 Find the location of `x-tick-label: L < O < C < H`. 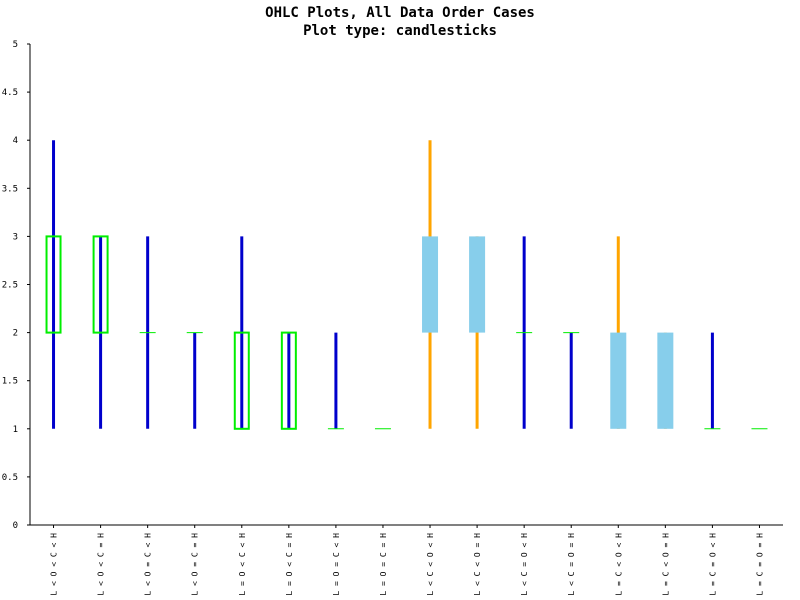

x-tick-label: L < O < C < H is located at coordinates (54, 564).